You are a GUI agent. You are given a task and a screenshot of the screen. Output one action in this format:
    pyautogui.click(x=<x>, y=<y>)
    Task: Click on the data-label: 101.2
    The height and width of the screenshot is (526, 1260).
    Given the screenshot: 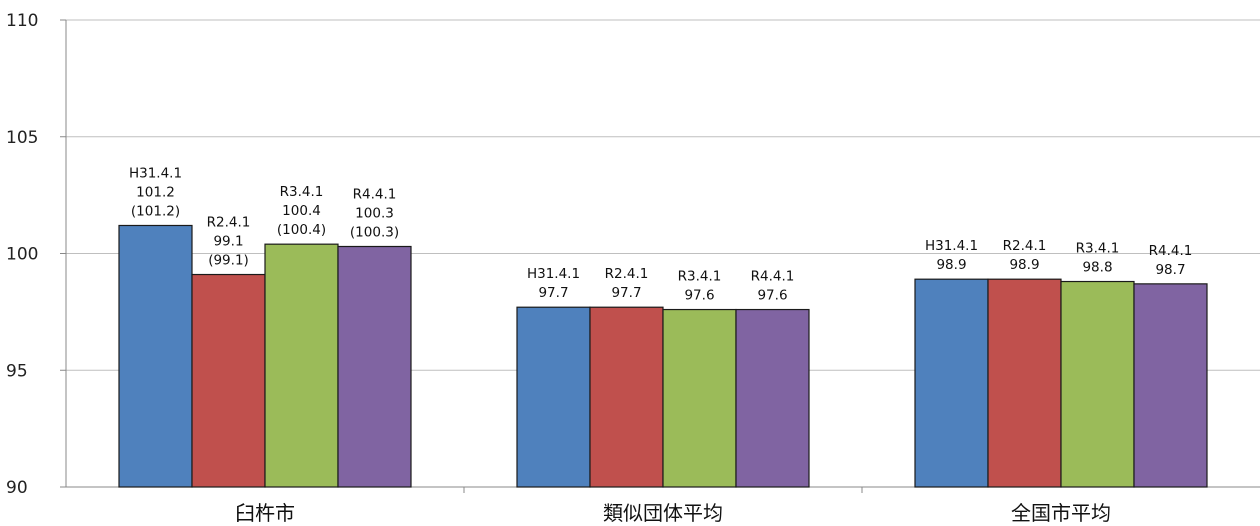 What is the action you would take?
    pyautogui.click(x=155, y=192)
    